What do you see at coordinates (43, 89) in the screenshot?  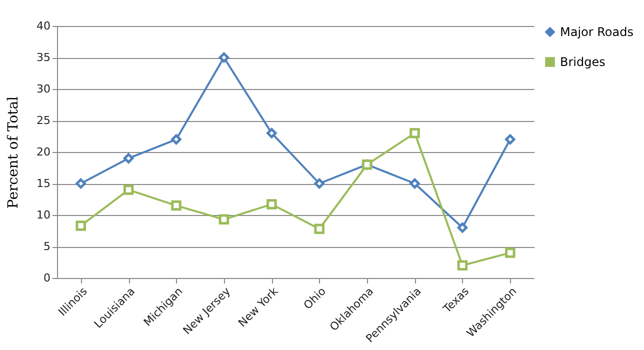 I see `y-tick-label: 30` at bounding box center [43, 89].